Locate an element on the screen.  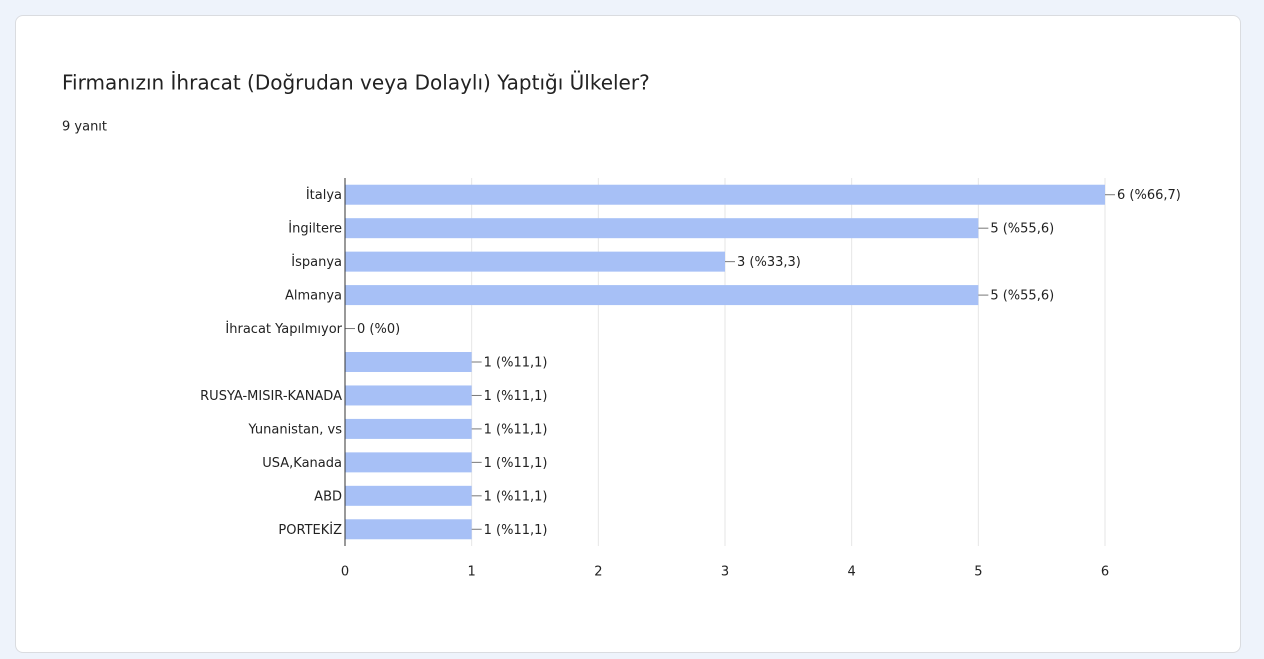
x-tick-label: 2 is located at coordinates (598, 572).